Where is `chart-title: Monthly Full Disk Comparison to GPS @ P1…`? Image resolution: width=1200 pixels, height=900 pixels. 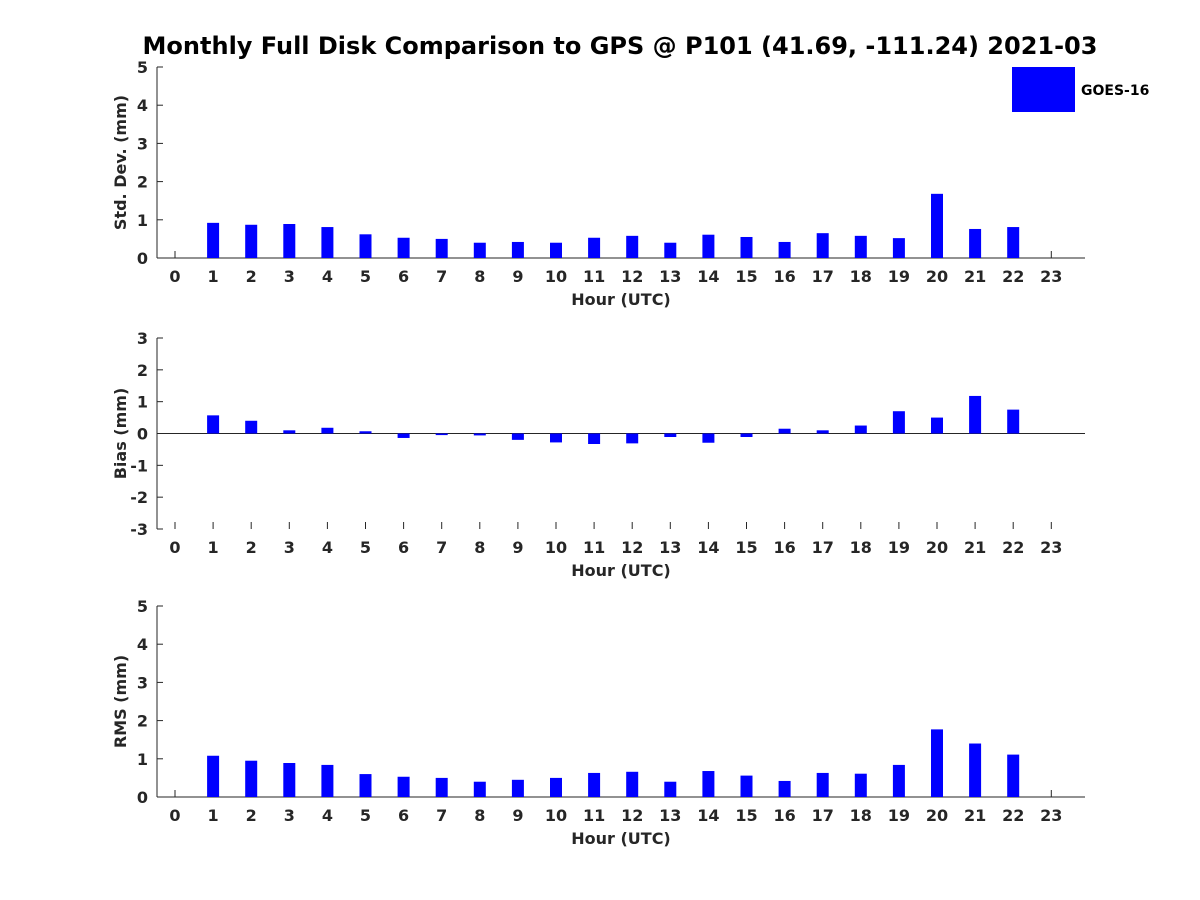
chart-title: Monthly Full Disk Comparison to GPS @ P1… is located at coordinates (620, 46).